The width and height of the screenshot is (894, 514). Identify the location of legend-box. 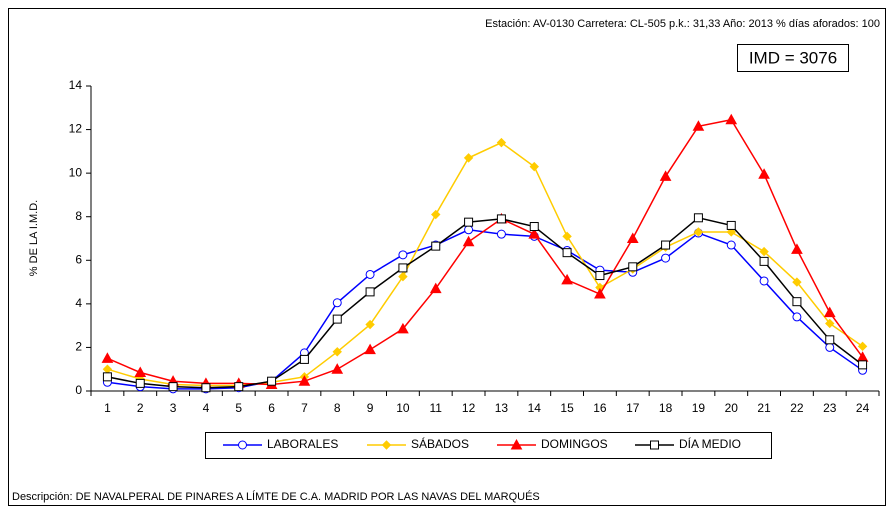
(488, 445).